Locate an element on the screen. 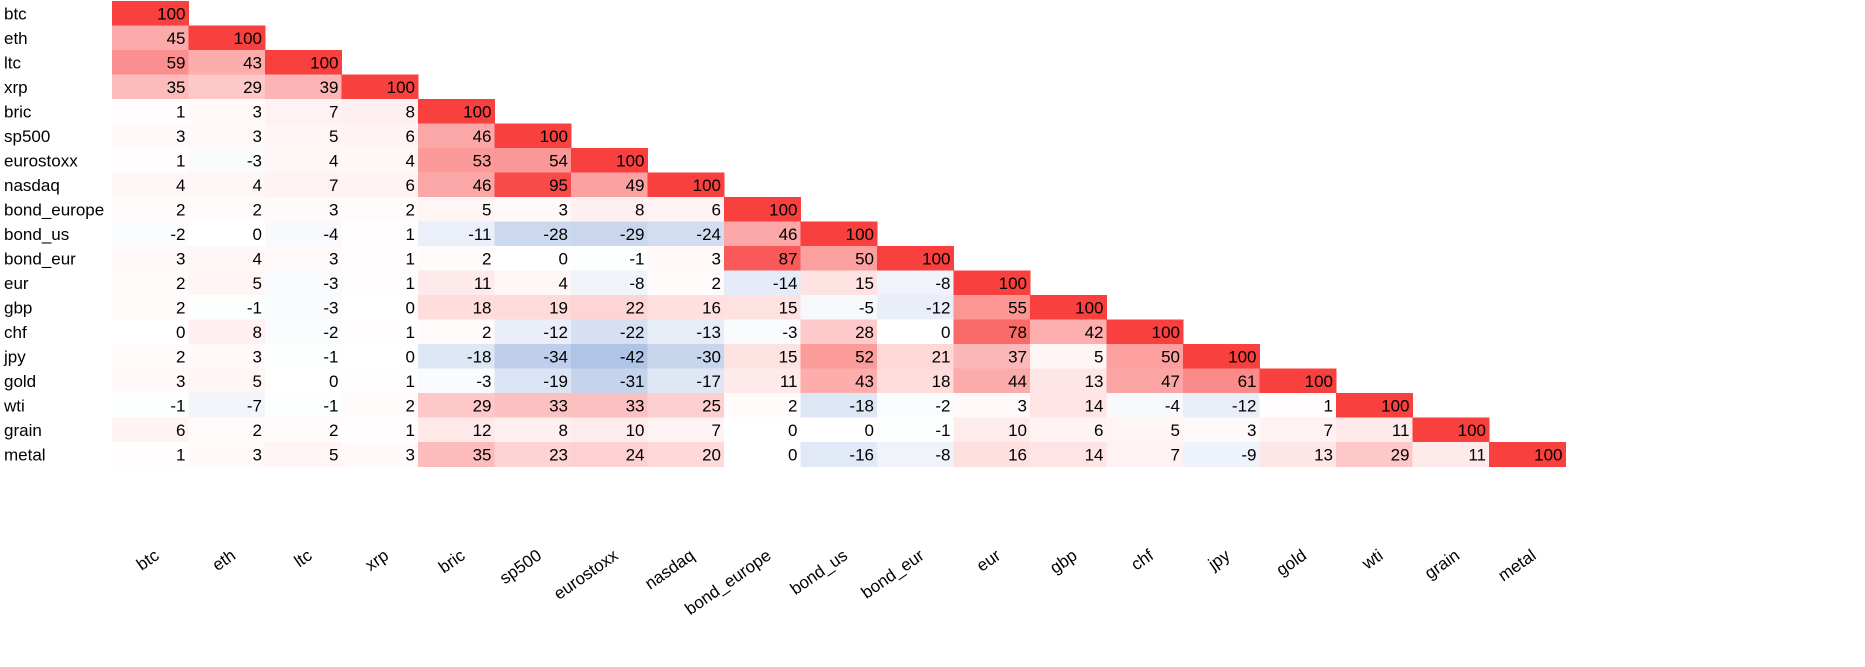  cell-value-label: 59 is located at coordinates (176, 62).